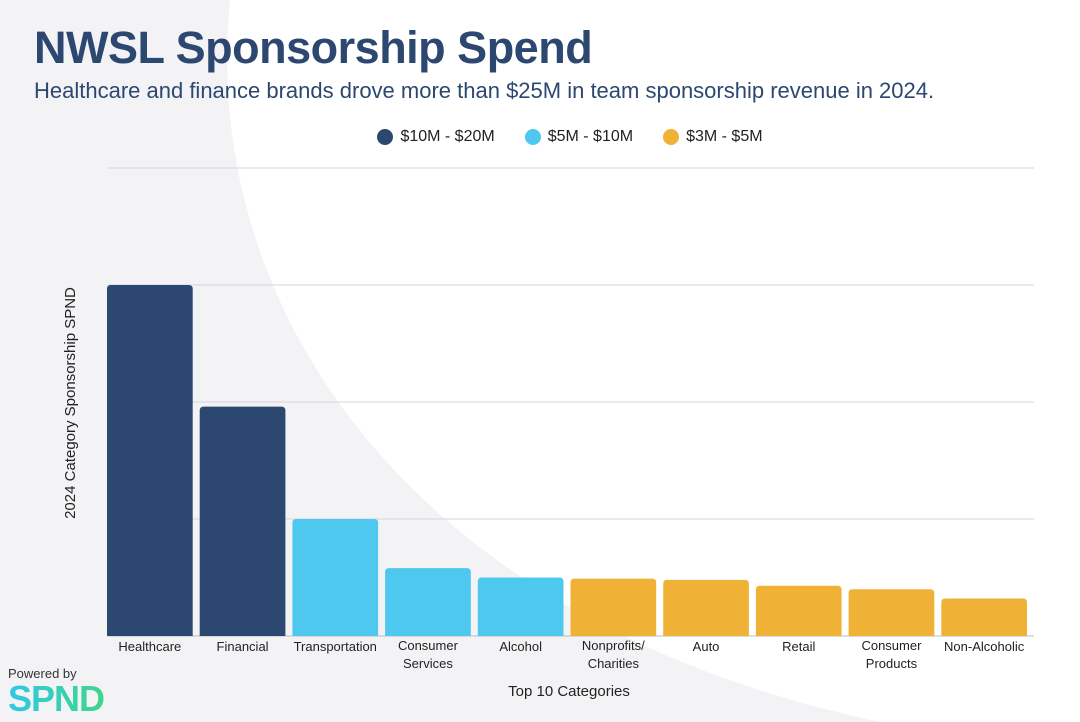 This screenshot has height=722, width=1080. Describe the element at coordinates (724, 136) in the screenshot. I see `legend-label: $3M - $5M` at that location.